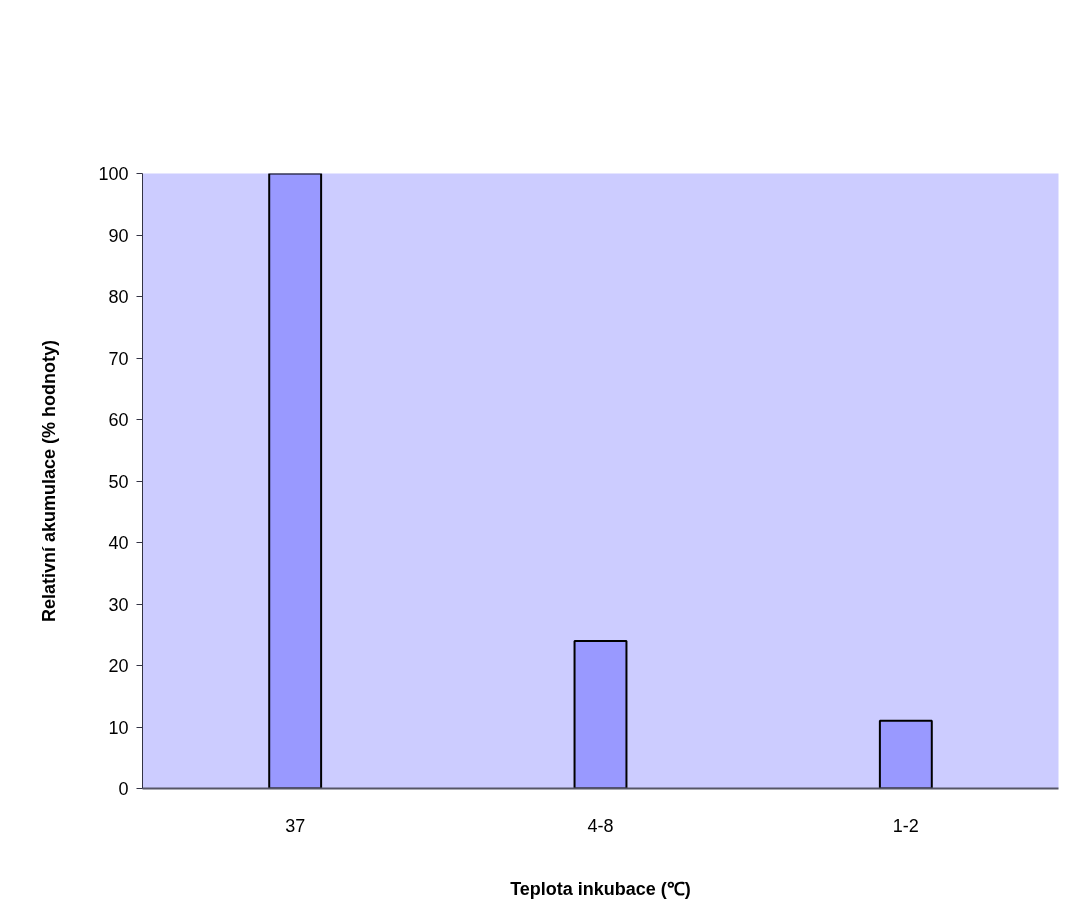 Image resolution: width=1067 pixels, height=909 pixels. What do you see at coordinates (295, 825) in the screenshot?
I see `x-tick-label: 37` at bounding box center [295, 825].